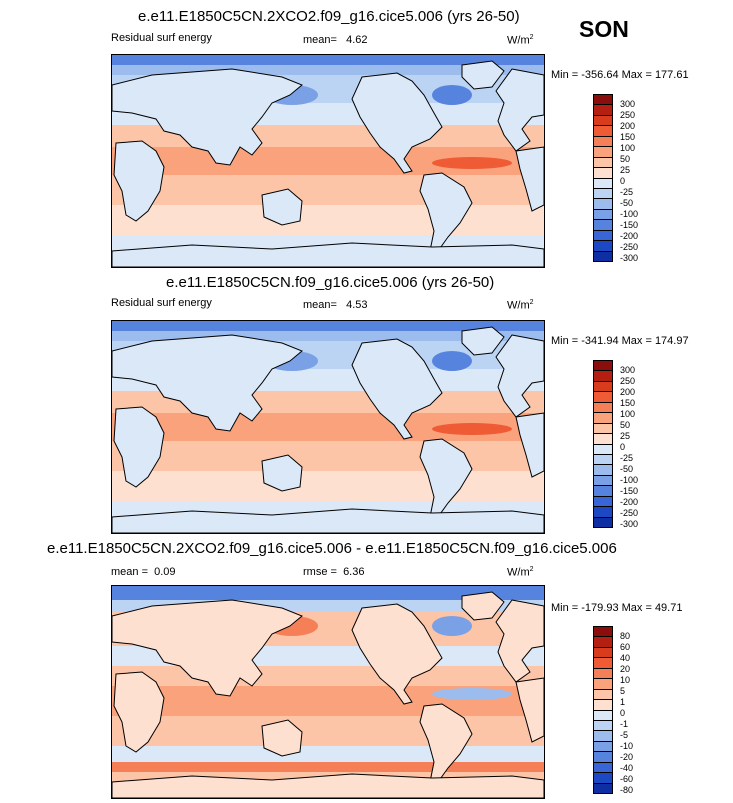  I want to click on panel2-mean: mean= 4.53, so click(335, 305).